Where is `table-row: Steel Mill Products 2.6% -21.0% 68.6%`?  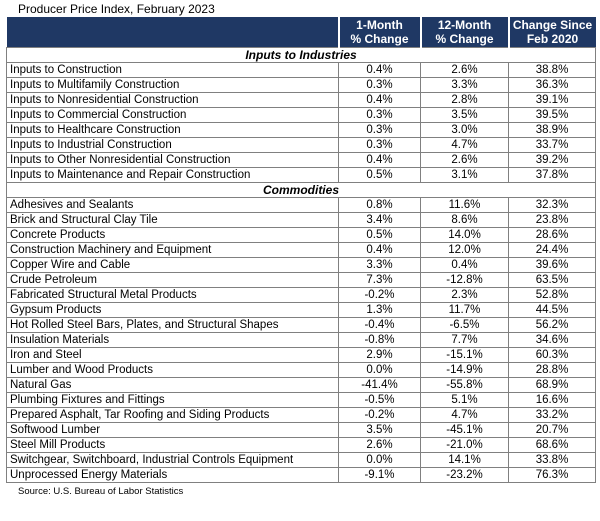
table-row: Steel Mill Products 2.6% -21.0% 68.6% is located at coordinates (301, 444).